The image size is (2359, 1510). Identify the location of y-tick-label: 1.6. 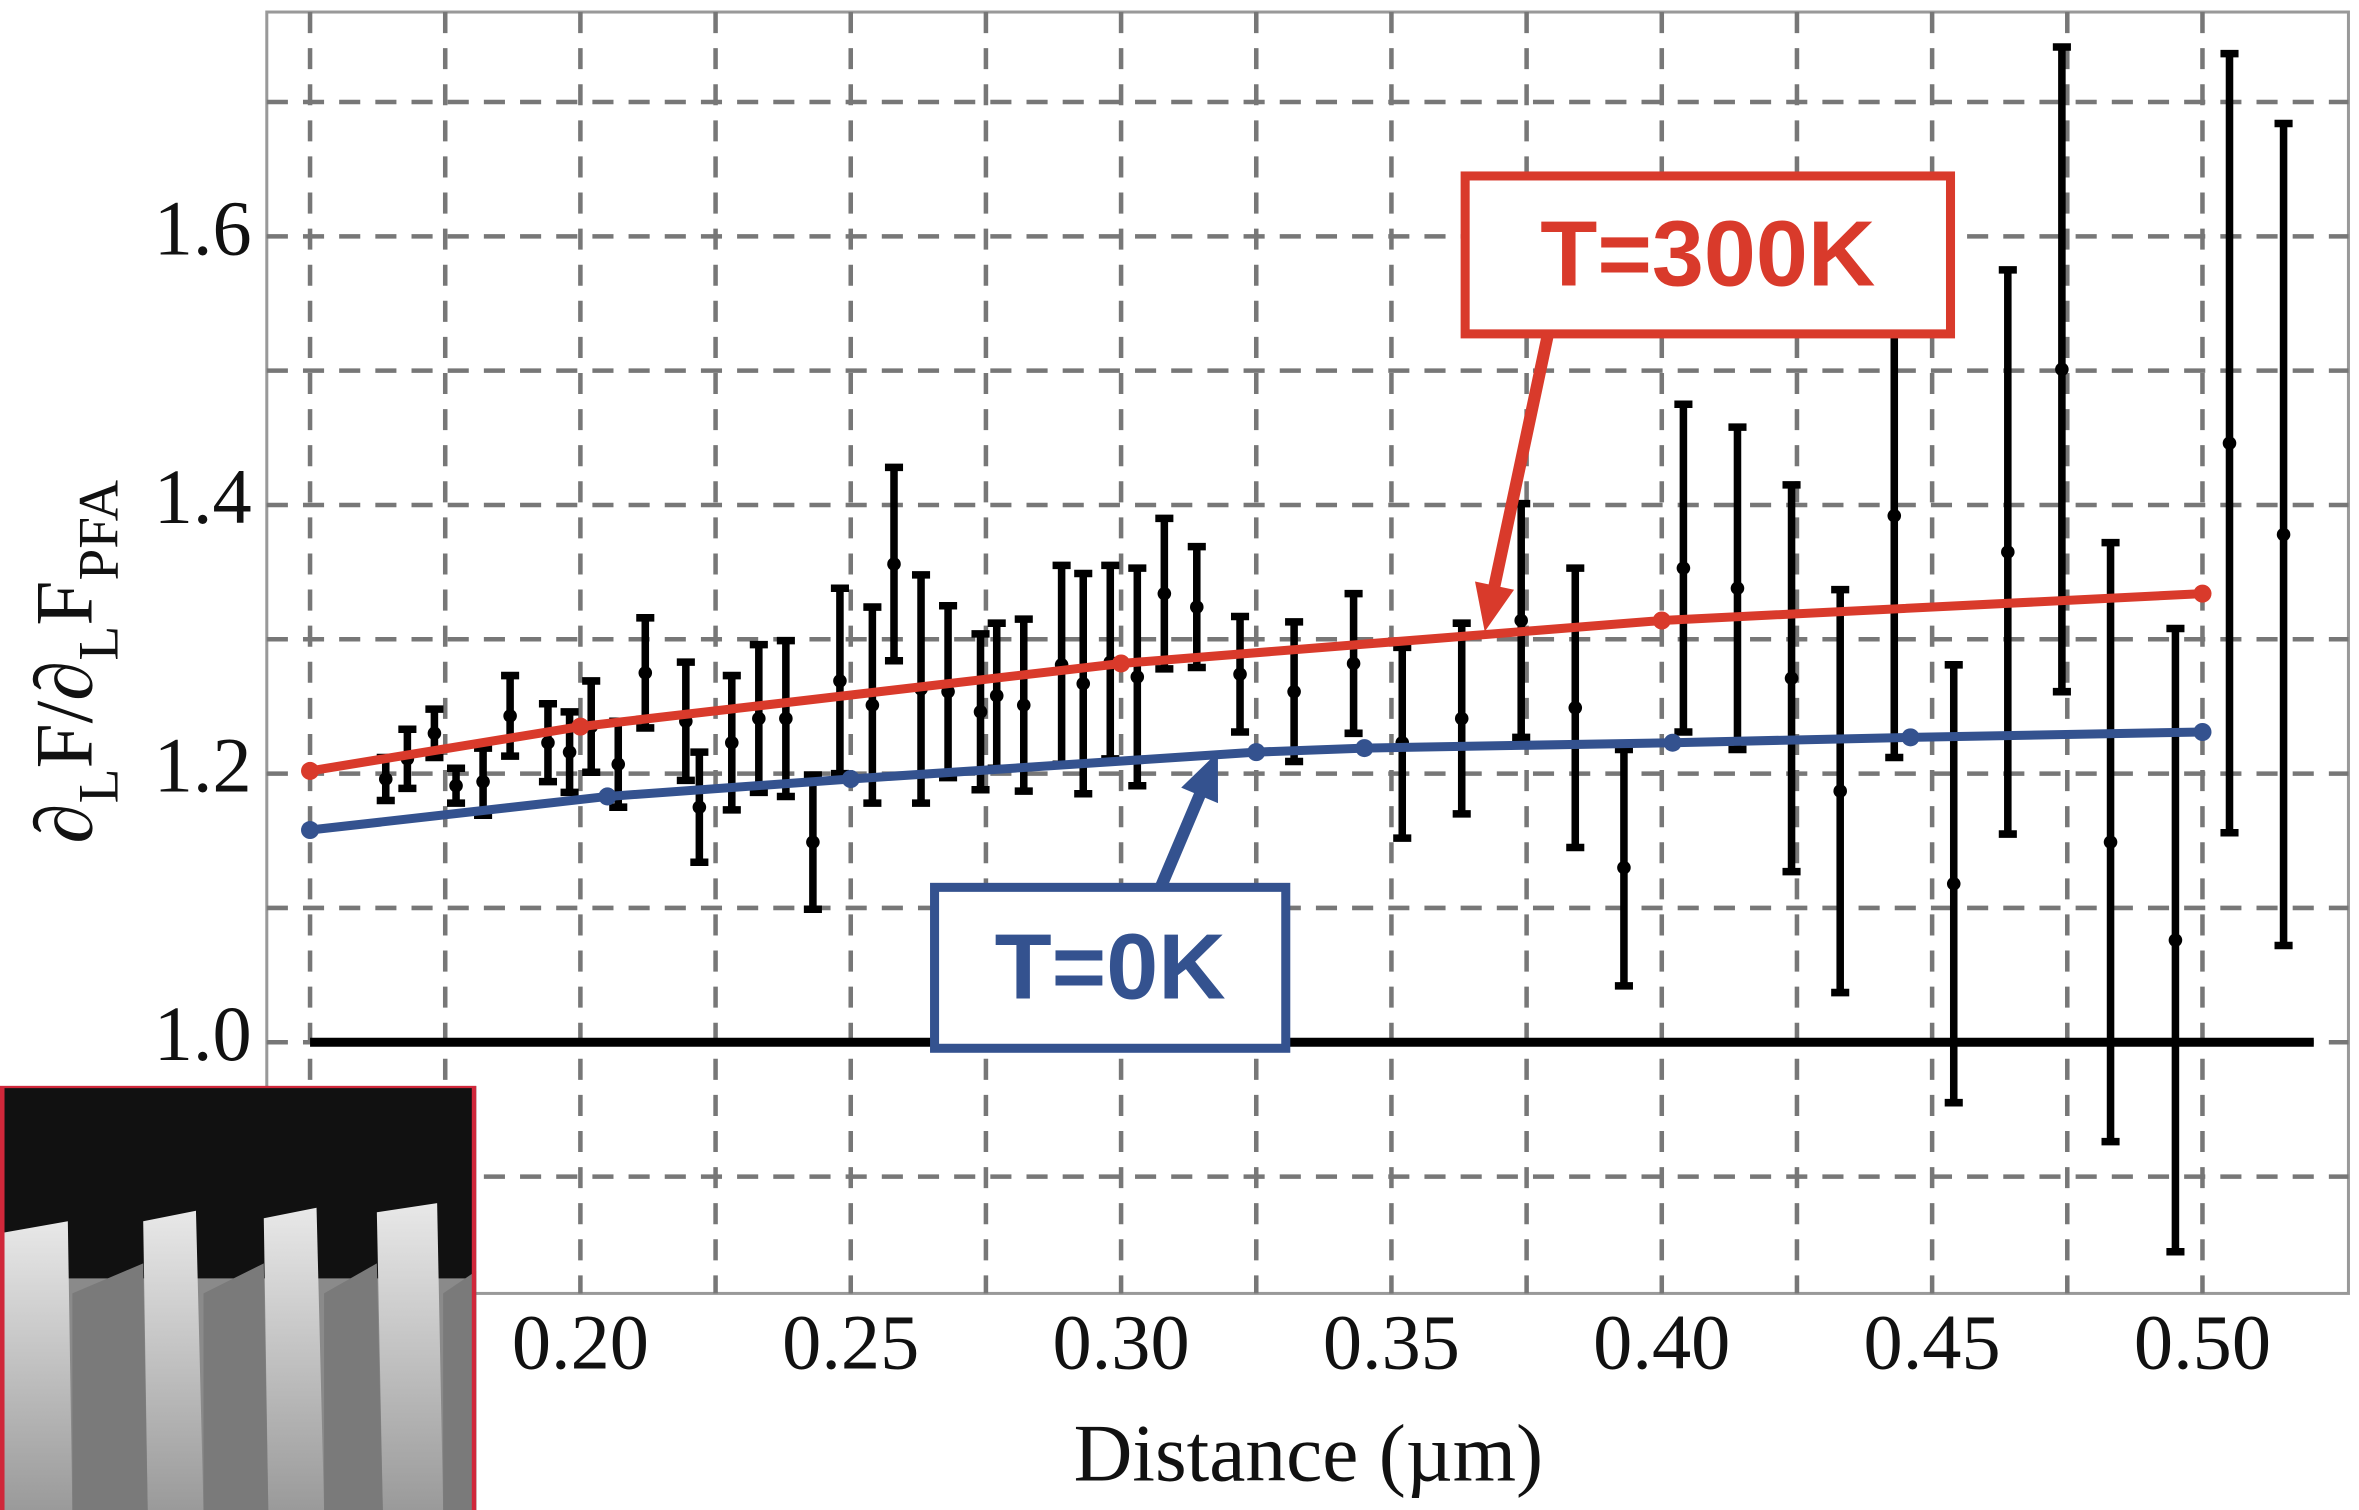
(203, 227).